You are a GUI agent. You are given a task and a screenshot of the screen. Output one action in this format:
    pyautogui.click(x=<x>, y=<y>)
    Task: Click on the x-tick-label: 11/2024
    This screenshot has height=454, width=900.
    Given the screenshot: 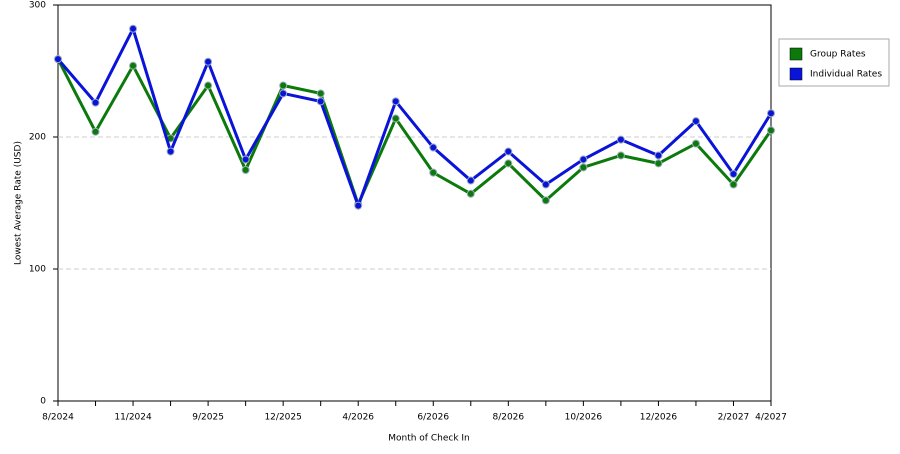 What is the action you would take?
    pyautogui.click(x=133, y=418)
    